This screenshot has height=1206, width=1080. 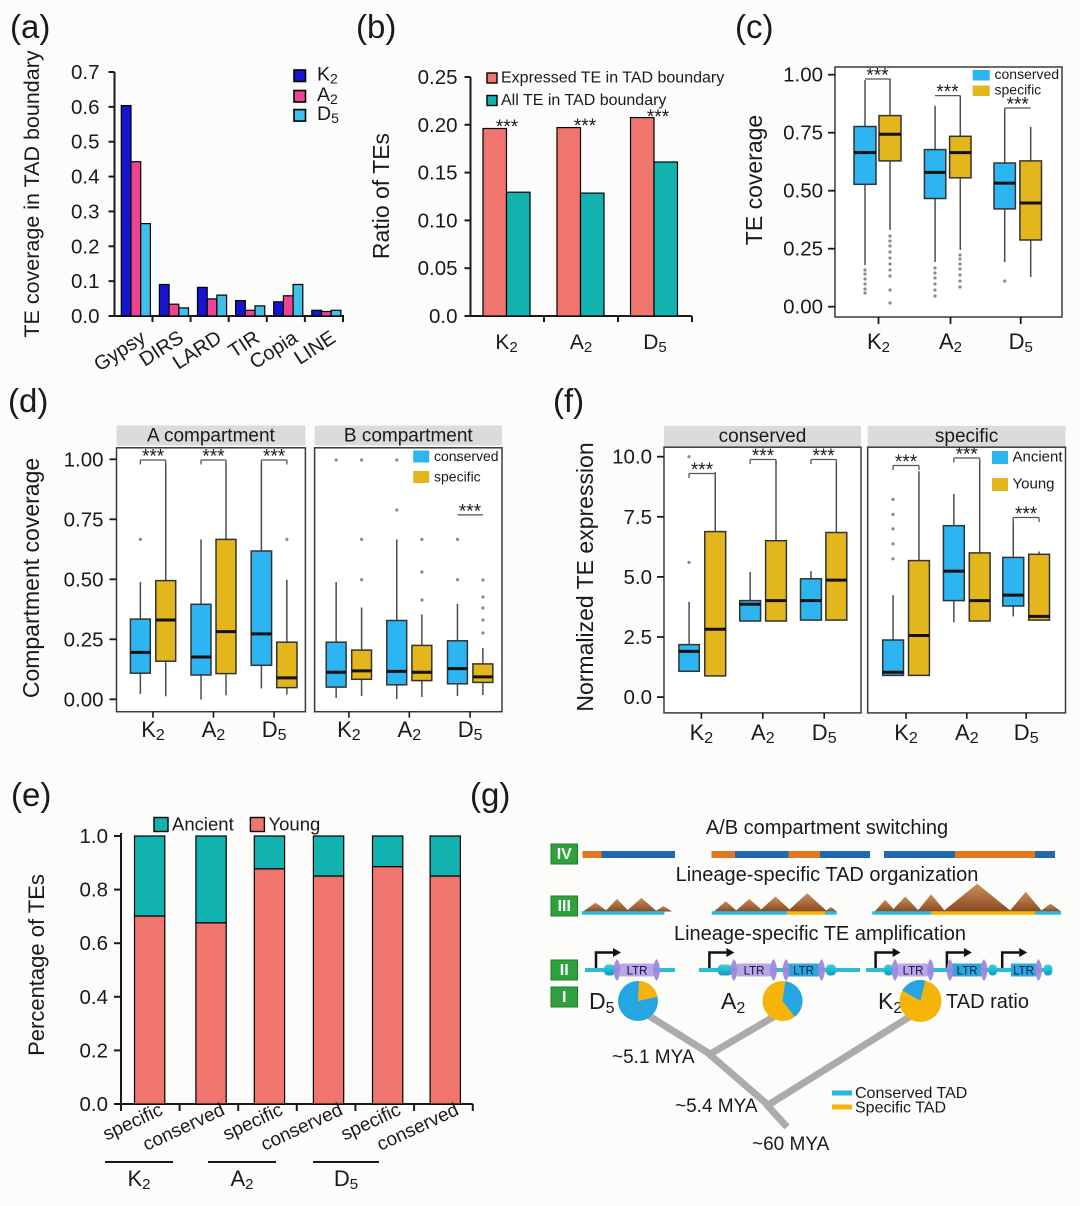 I want to click on svg-text: Ratio of TEs, so click(x=381, y=196).